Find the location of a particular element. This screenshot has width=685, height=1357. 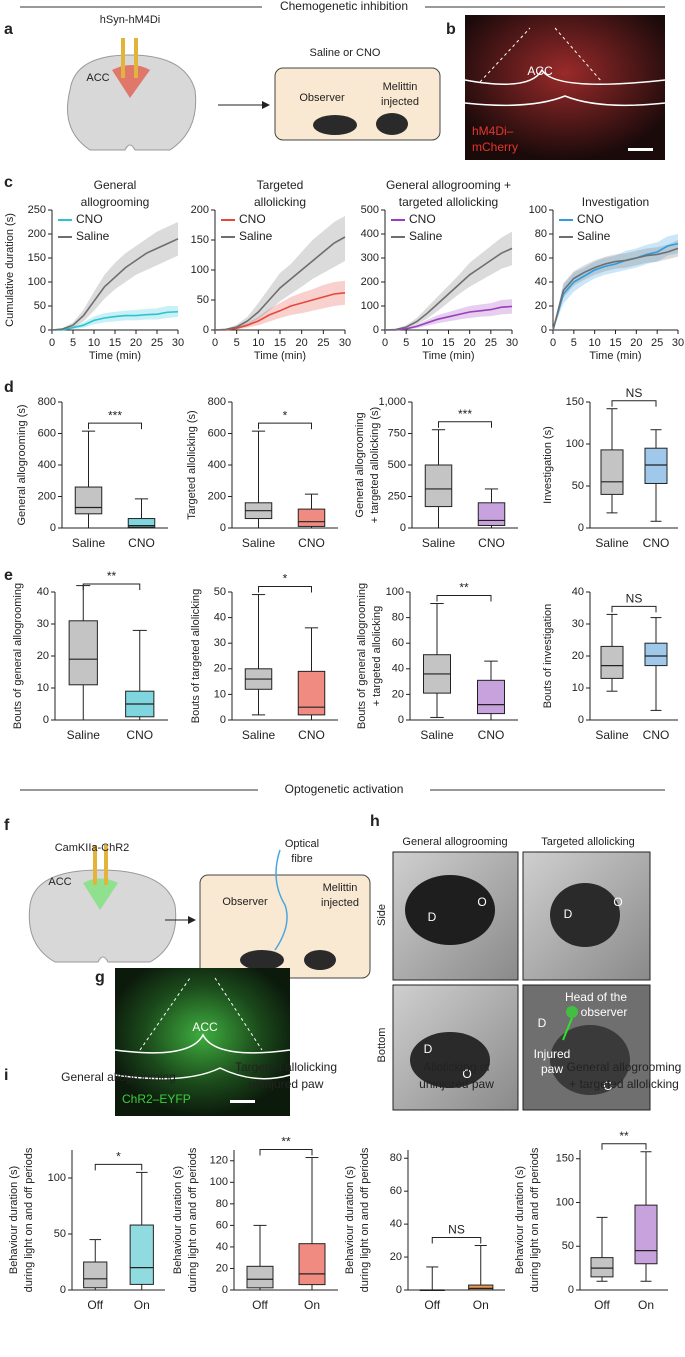

panel-label: h is located at coordinates (375, 821).